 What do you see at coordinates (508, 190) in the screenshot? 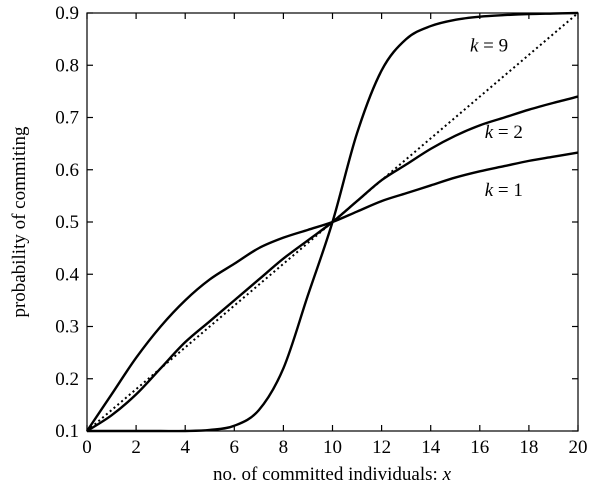
I see `annotation-value: = 1` at bounding box center [508, 190].